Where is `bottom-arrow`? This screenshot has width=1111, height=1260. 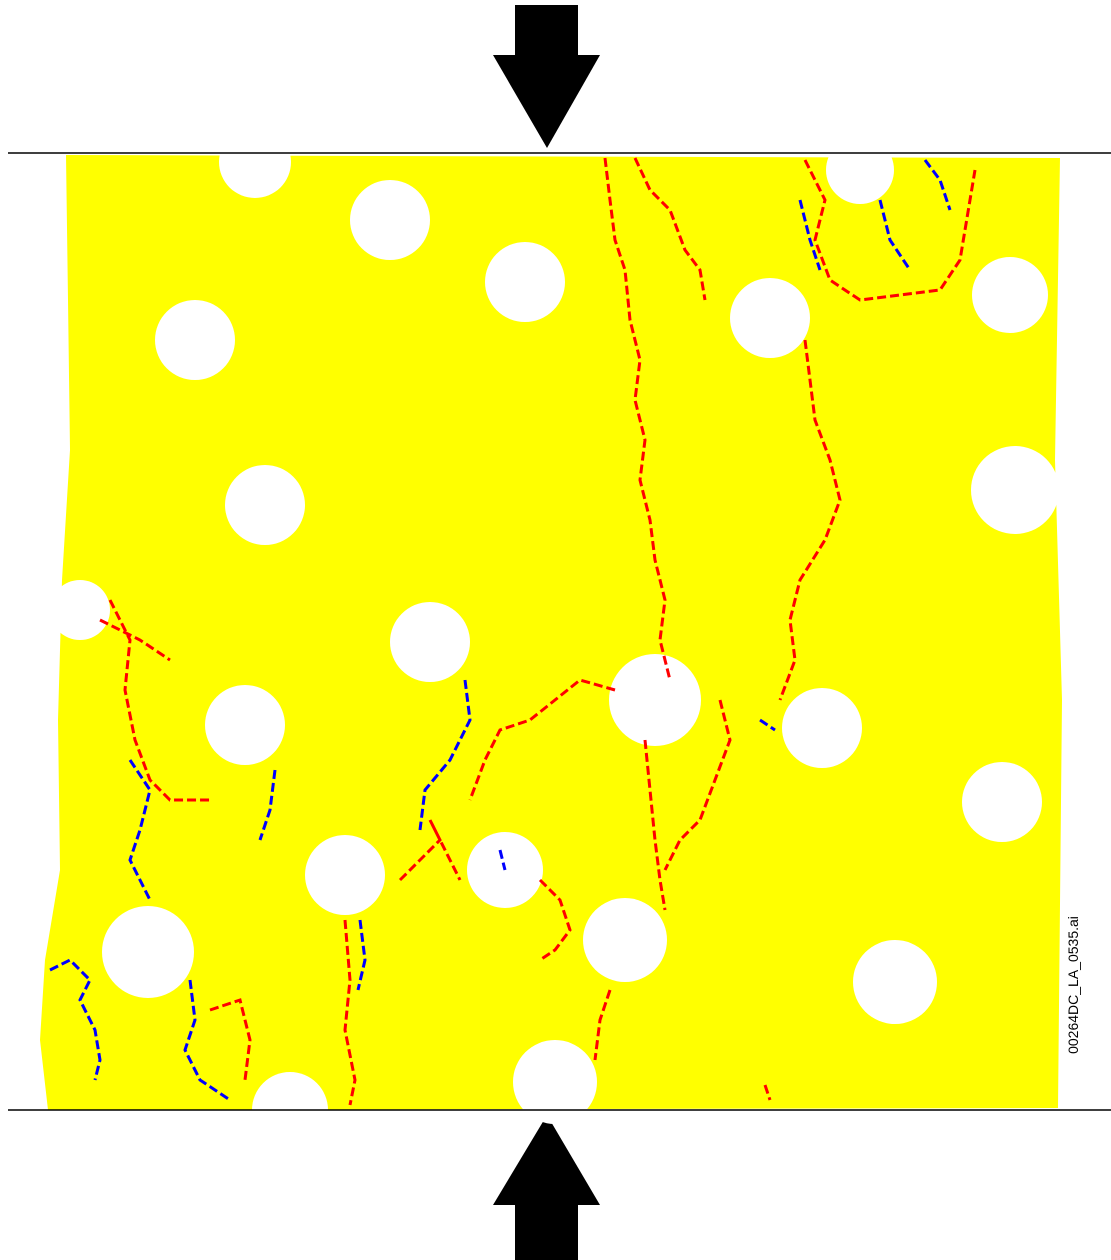 bottom-arrow is located at coordinates (546, 1187).